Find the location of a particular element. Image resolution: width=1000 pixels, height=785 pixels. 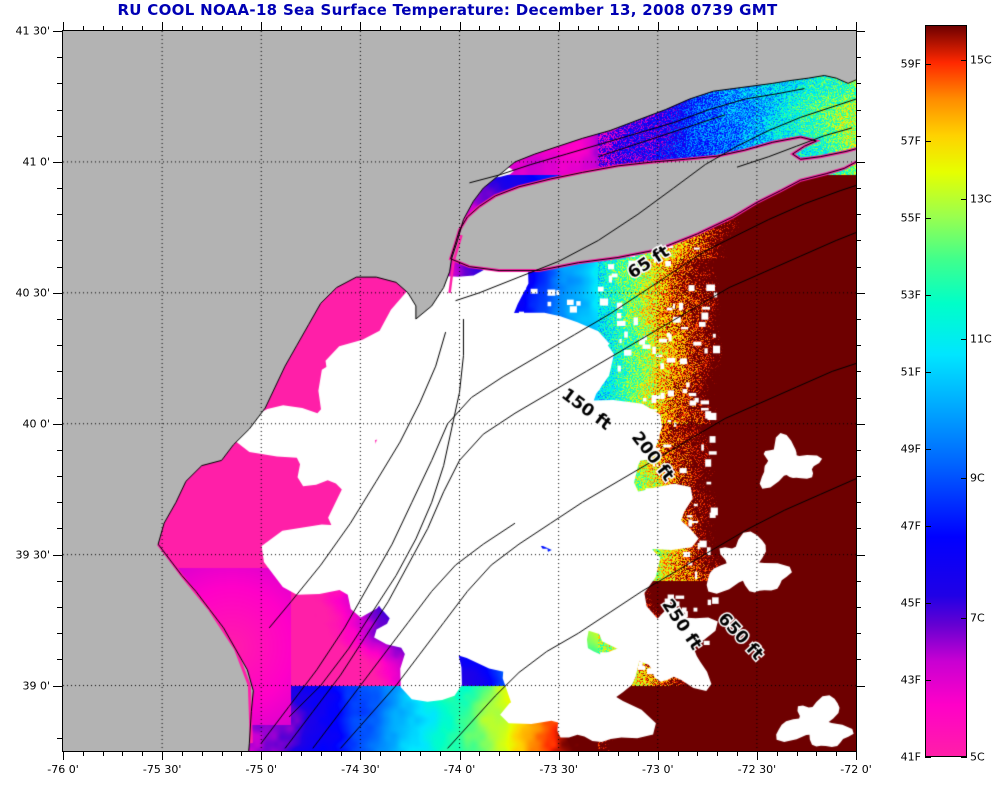

x-axis-label: -73 30' is located at coordinates (558, 769).